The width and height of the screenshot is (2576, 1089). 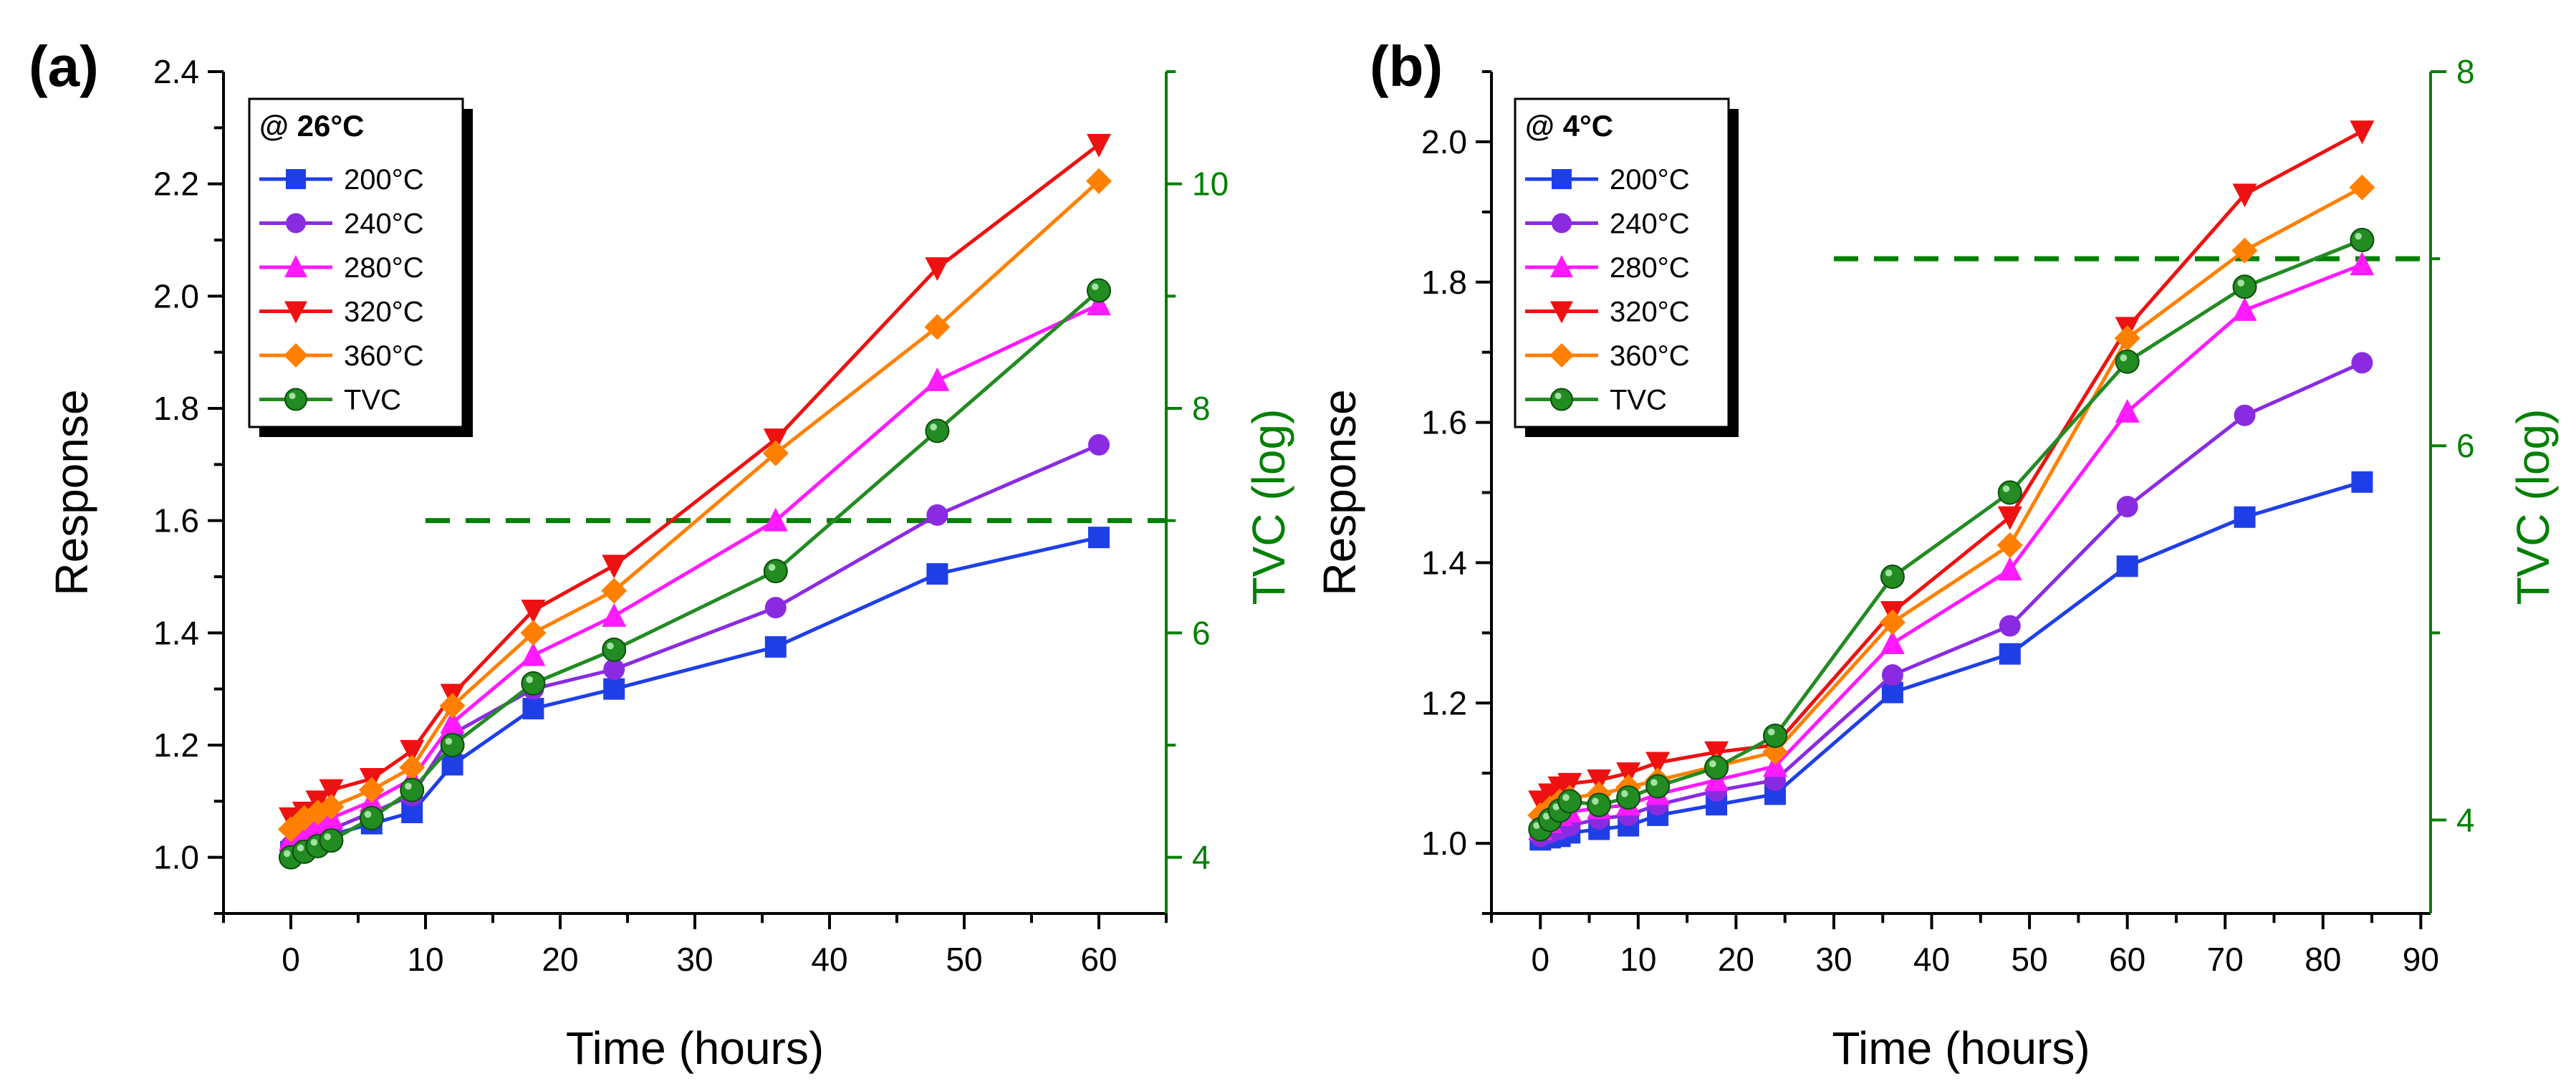 What do you see at coordinates (2421, 959) in the screenshot?
I see `x-tick-label: 90` at bounding box center [2421, 959].